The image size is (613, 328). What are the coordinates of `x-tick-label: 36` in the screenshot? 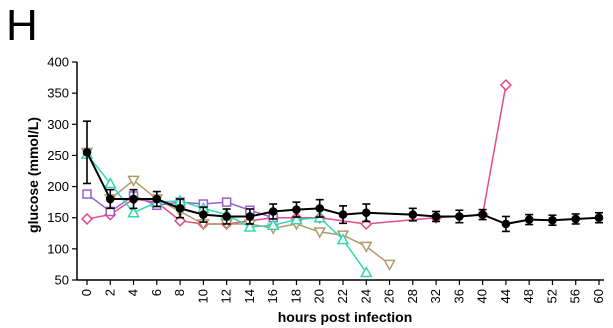 It's located at (458, 296).